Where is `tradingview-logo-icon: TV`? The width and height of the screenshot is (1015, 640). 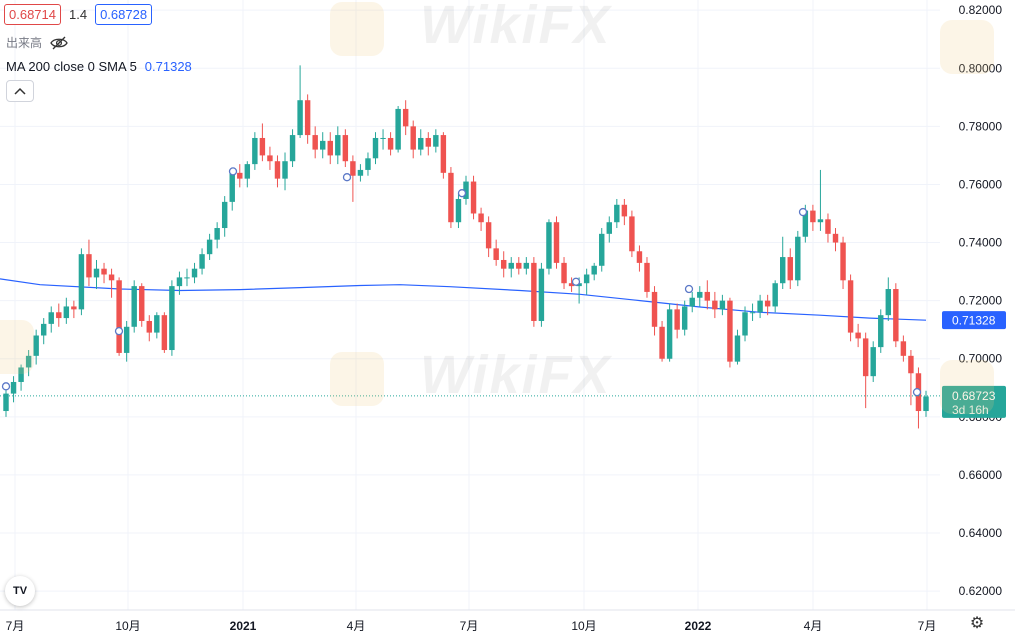
tradingview-logo-icon: TV is located at coordinates (20, 591).